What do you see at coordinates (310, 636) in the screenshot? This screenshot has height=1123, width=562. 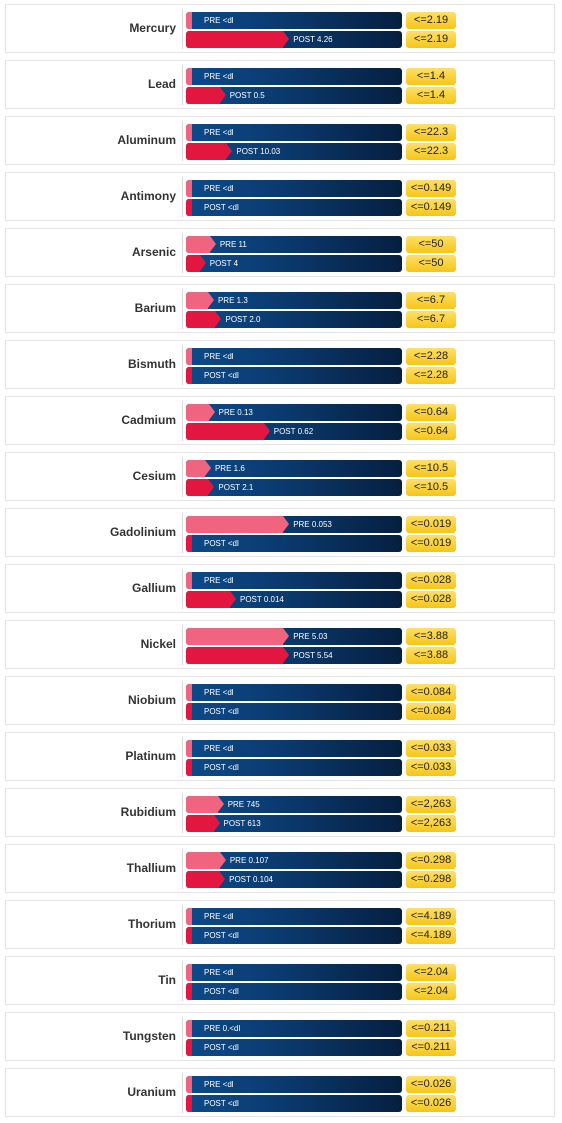 I see `pre-value-label: PRE 5.03` at bounding box center [310, 636].